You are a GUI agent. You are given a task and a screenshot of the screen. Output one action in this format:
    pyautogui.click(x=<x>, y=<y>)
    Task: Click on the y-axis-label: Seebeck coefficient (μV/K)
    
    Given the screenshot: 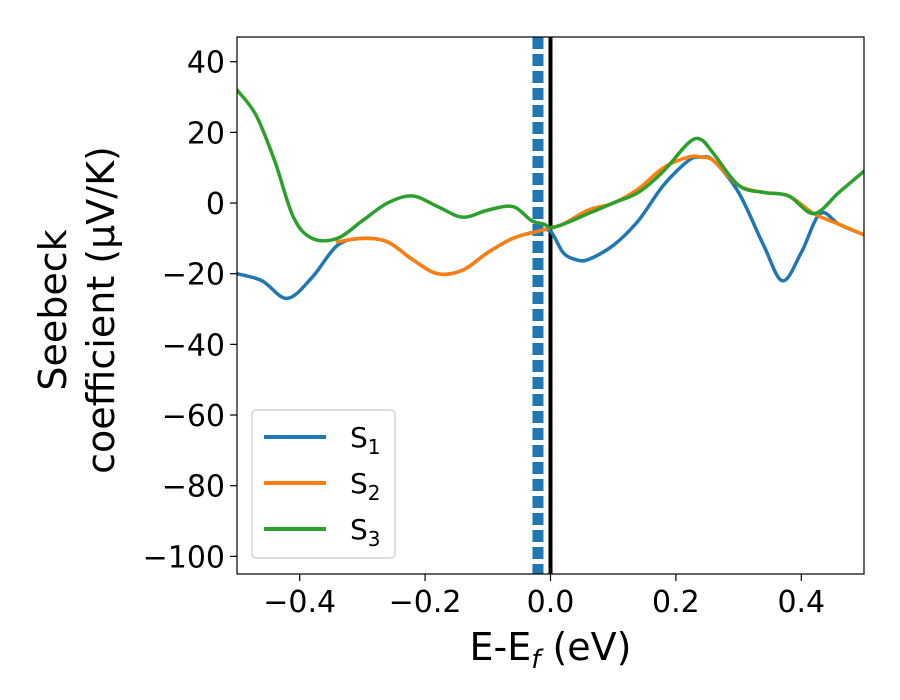 What is the action you would take?
    pyautogui.click(x=77, y=310)
    